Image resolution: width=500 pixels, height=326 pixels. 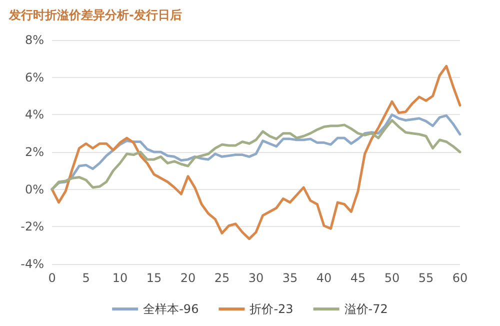 What do you see at coordinates (52, 278) in the screenshot?
I see `x-tick-label: 0` at bounding box center [52, 278].